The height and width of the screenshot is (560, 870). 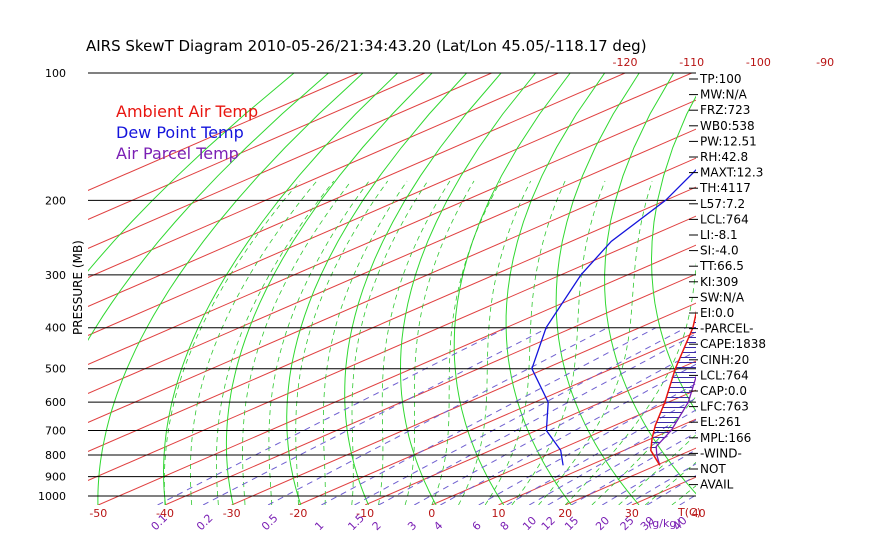 What do you see at coordinates (298, 513) in the screenshot?
I see `bottom-temp-tick-label: -20` at bounding box center [298, 513].